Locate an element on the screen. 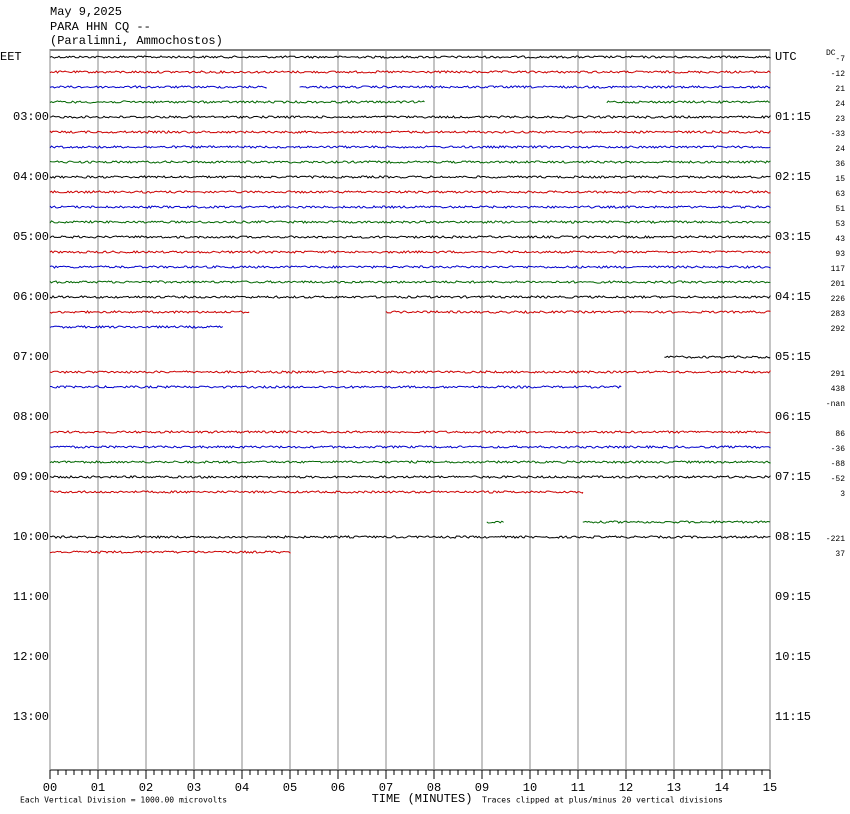 This screenshot has height=814, width=850. dc-title: DC is located at coordinates (831, 53).